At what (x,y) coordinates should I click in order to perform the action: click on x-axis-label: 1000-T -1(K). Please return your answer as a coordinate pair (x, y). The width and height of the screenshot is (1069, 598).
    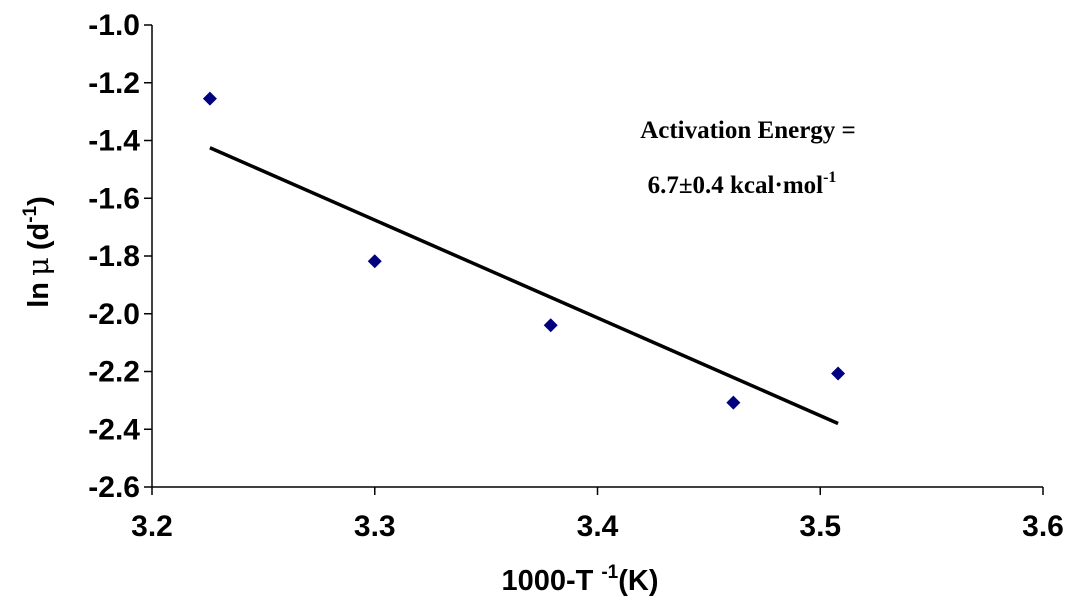
    Looking at the image, I should click on (579, 579).